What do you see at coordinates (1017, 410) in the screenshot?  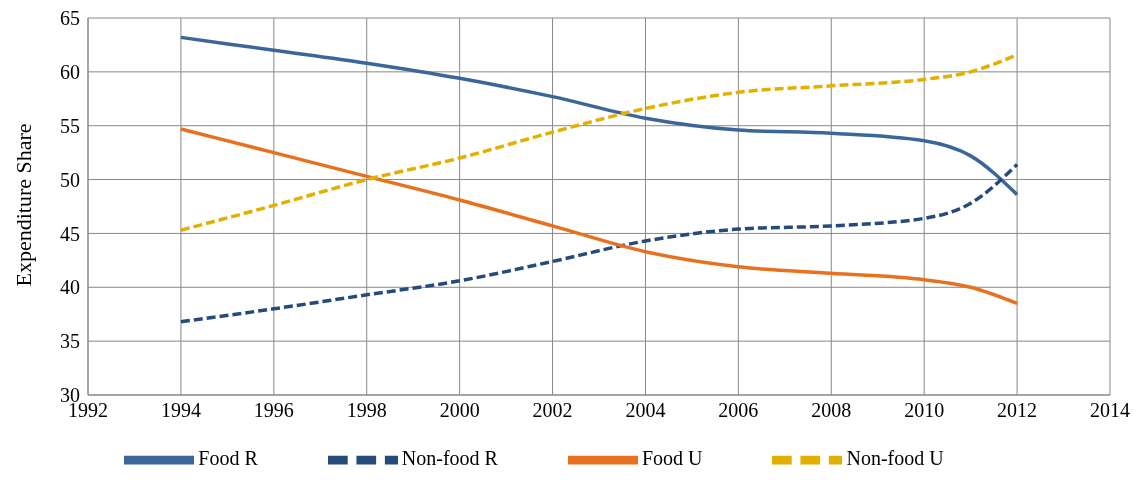 I see `x-tick-label: 2012` at bounding box center [1017, 410].